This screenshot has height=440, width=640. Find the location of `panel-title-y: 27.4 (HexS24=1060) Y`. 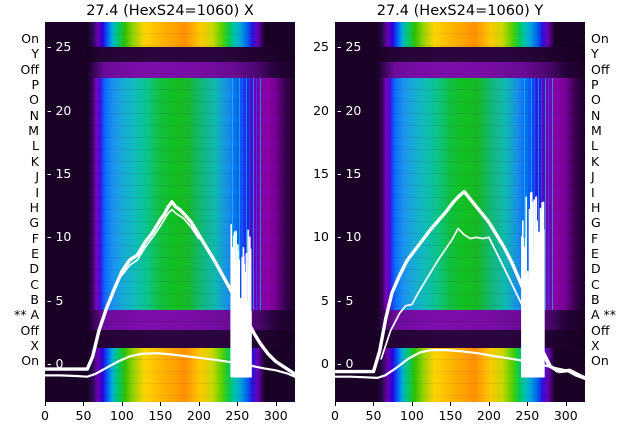

panel-title-y: 27.4 (HexS24=1060) Y is located at coordinates (460, 11).